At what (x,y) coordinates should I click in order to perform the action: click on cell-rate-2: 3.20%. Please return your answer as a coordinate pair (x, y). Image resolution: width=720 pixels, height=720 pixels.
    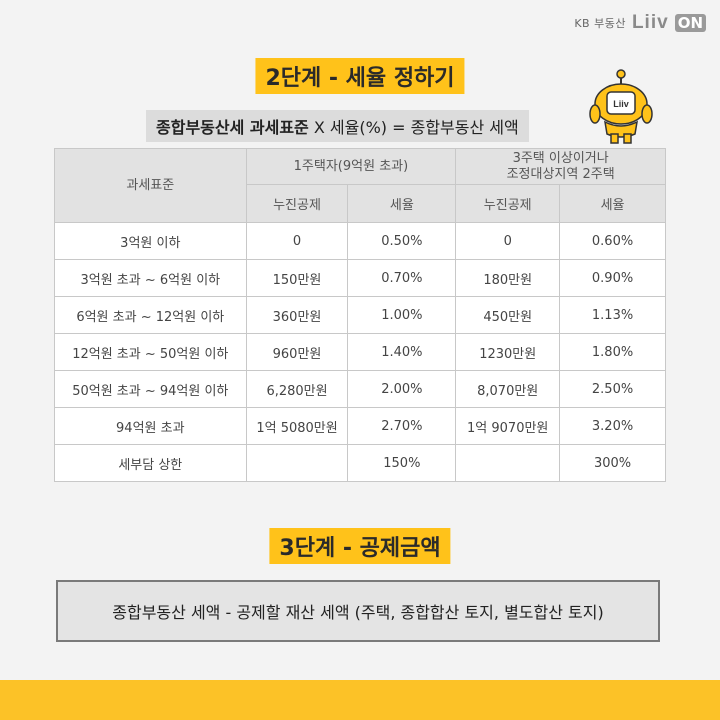
    Looking at the image, I should click on (612, 426).